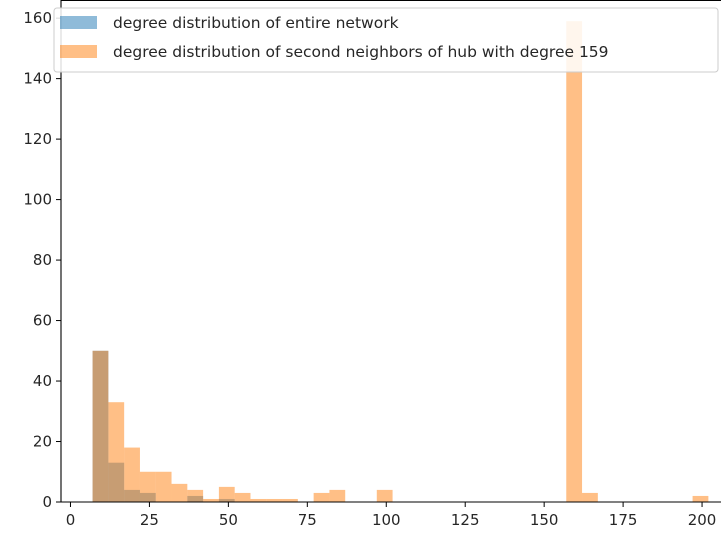  I want to click on y-tick-label: 40, so click(42, 381).